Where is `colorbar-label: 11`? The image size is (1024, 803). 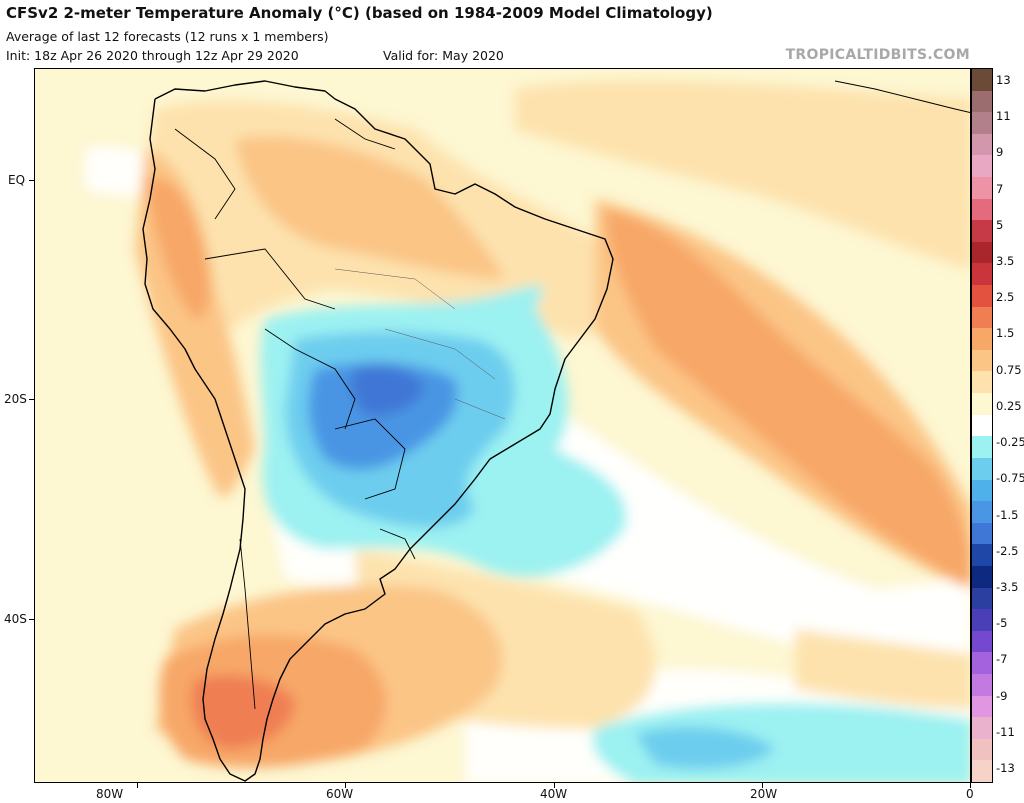 colorbar-label: 11 is located at coordinates (1003, 116).